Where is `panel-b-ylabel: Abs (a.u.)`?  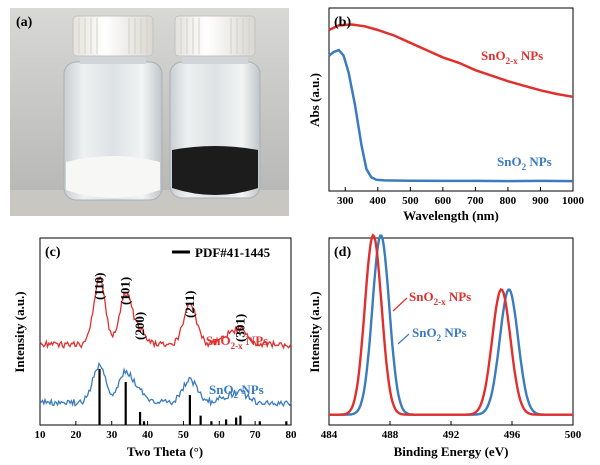 panel-b-ylabel: Abs (a.u.) is located at coordinates (314, 100).